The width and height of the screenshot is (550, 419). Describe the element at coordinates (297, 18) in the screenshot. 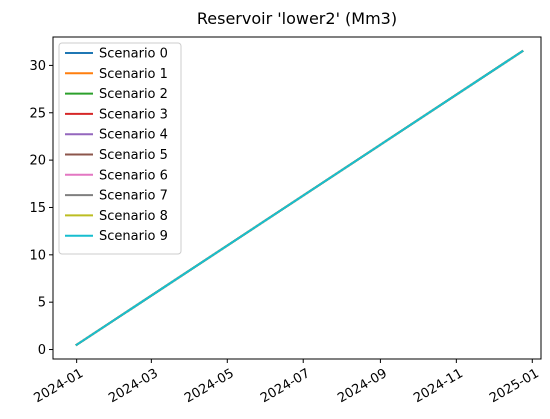

I see `chart-title: Reservoir 'lower2' (Mm3)` at that location.